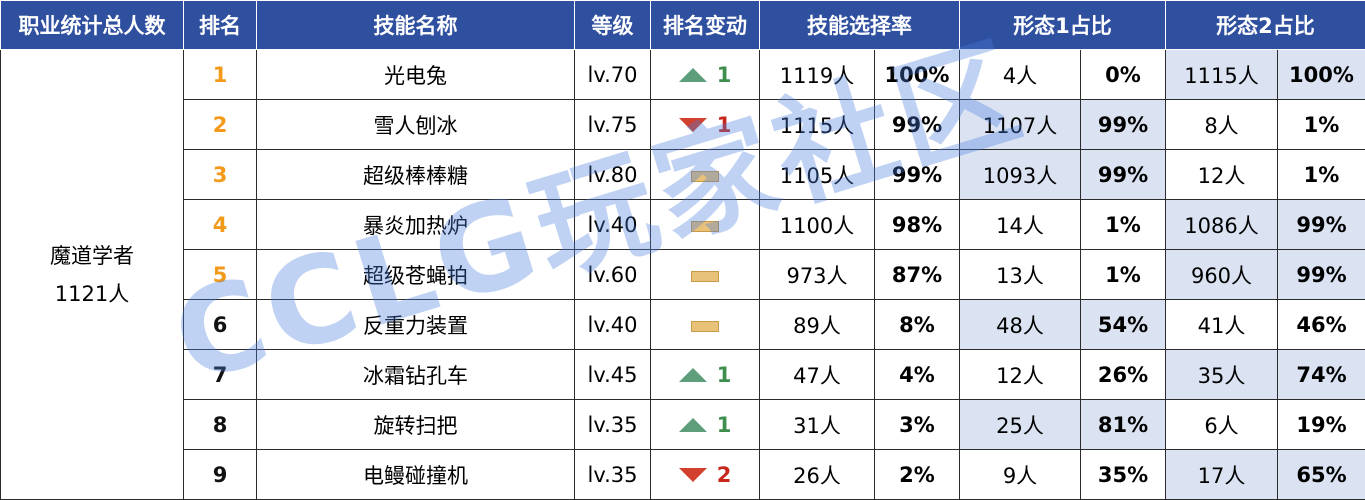  Describe the element at coordinates (415, 374) in the screenshot. I see `skill-name-cell: 冰霜钻孔车` at that location.